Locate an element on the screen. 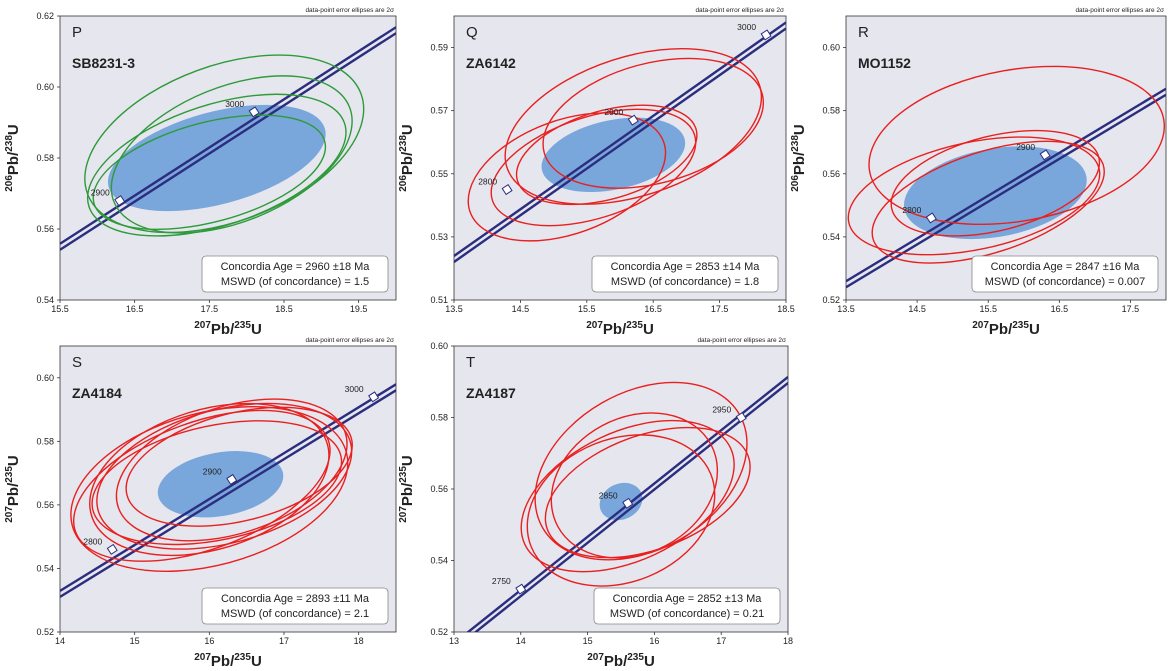  concordia-line-lower is located at coordinates (630, 507).